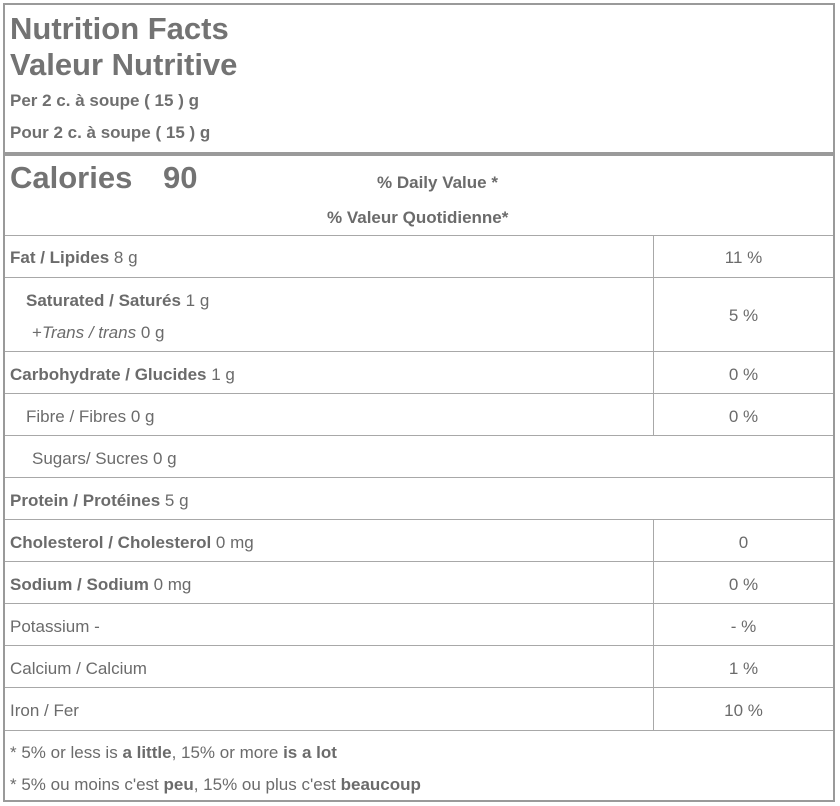  What do you see at coordinates (147, 752) in the screenshot?
I see `footnote-emphasis: a little` at bounding box center [147, 752].